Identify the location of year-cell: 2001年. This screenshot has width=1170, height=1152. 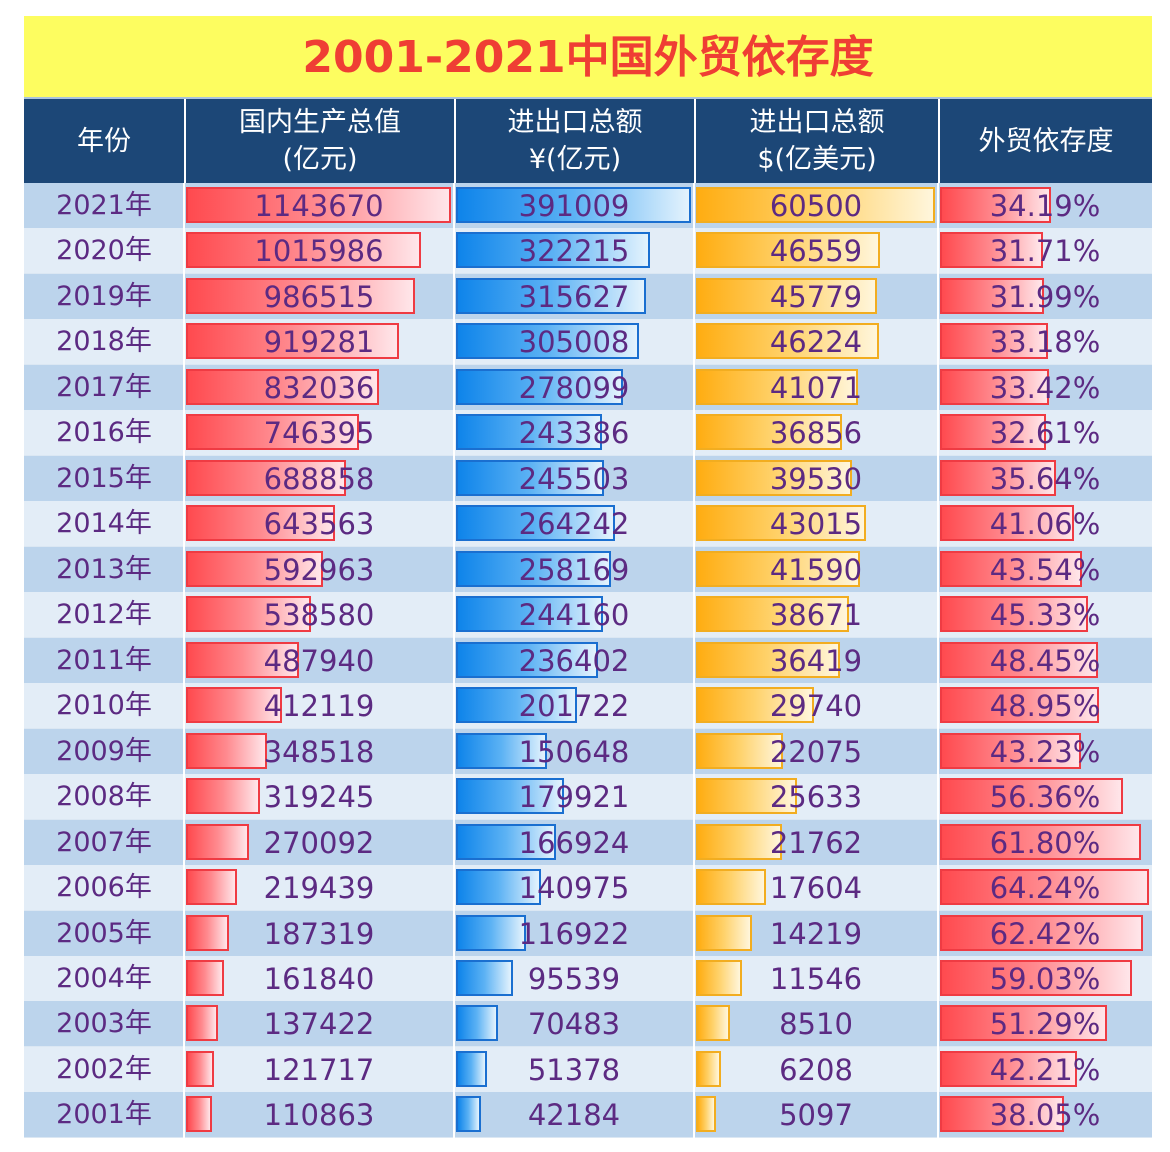
(104, 1115).